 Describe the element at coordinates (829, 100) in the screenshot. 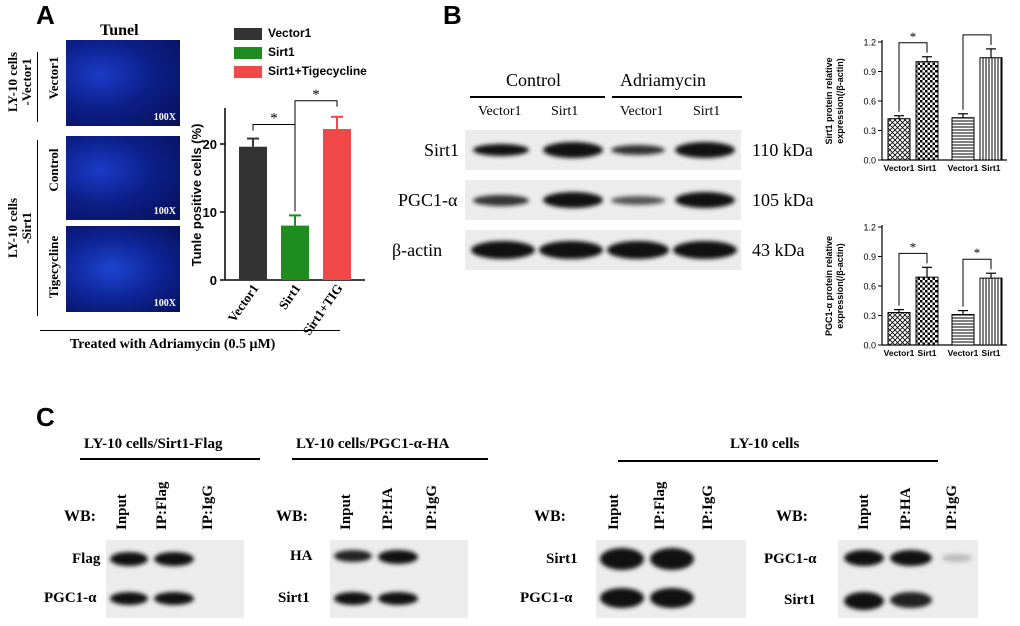

I see `y-axis-label-line1: Sirt1 protein relative` at that location.